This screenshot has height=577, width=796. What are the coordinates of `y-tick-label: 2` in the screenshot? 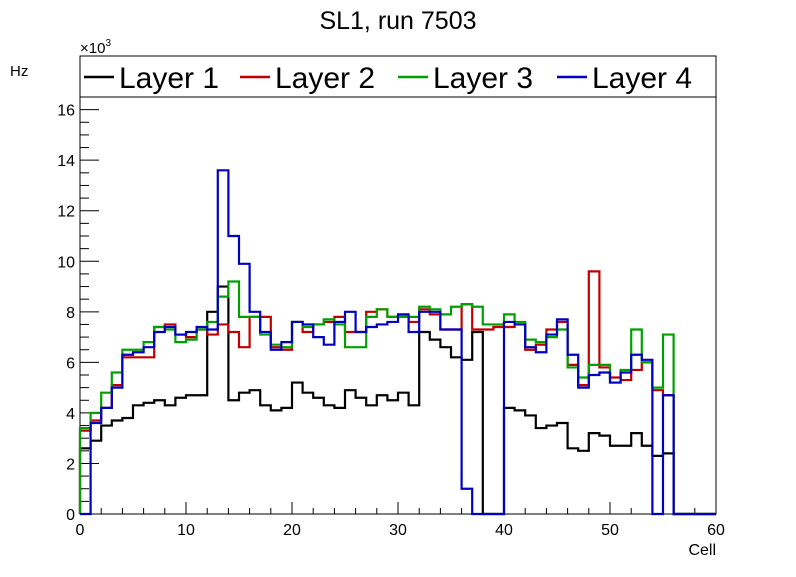 It's located at (70, 464).